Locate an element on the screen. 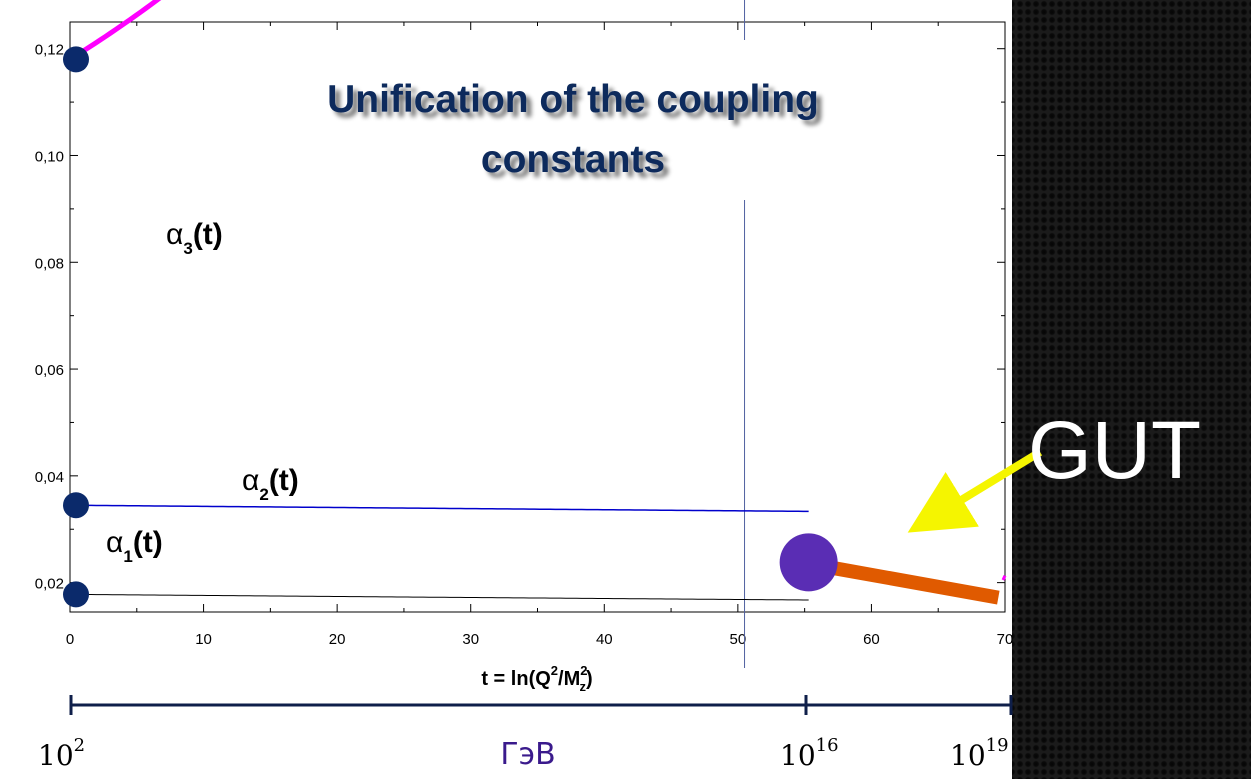  y-tick-label: 0,06 is located at coordinates (49, 370).